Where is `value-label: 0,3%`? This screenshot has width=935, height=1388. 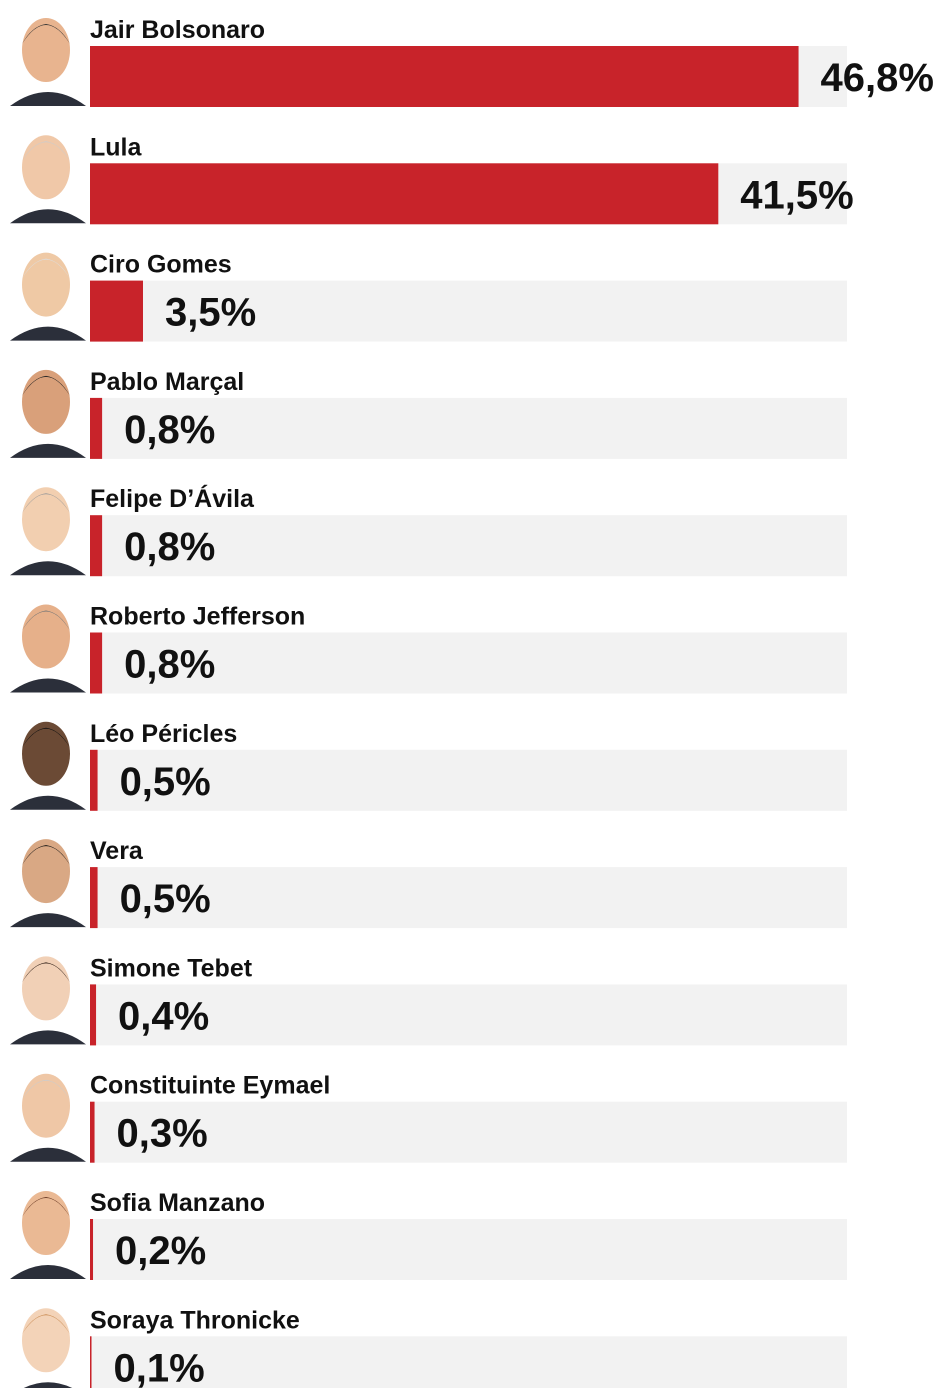
value-label: 0,3% is located at coordinates (162, 1134).